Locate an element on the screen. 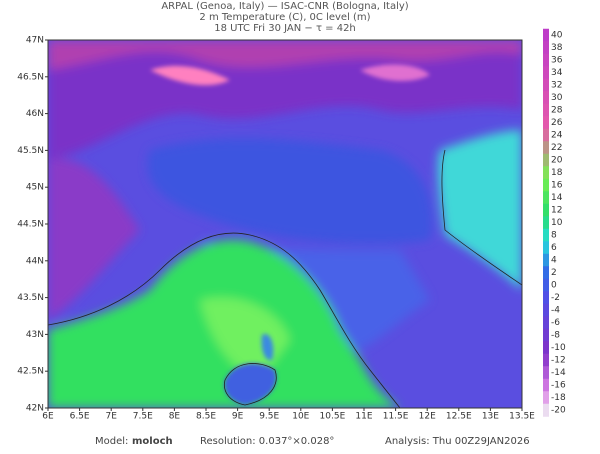 This screenshot has width=600, height=454. lat-label: 44N is located at coordinates (35, 261).